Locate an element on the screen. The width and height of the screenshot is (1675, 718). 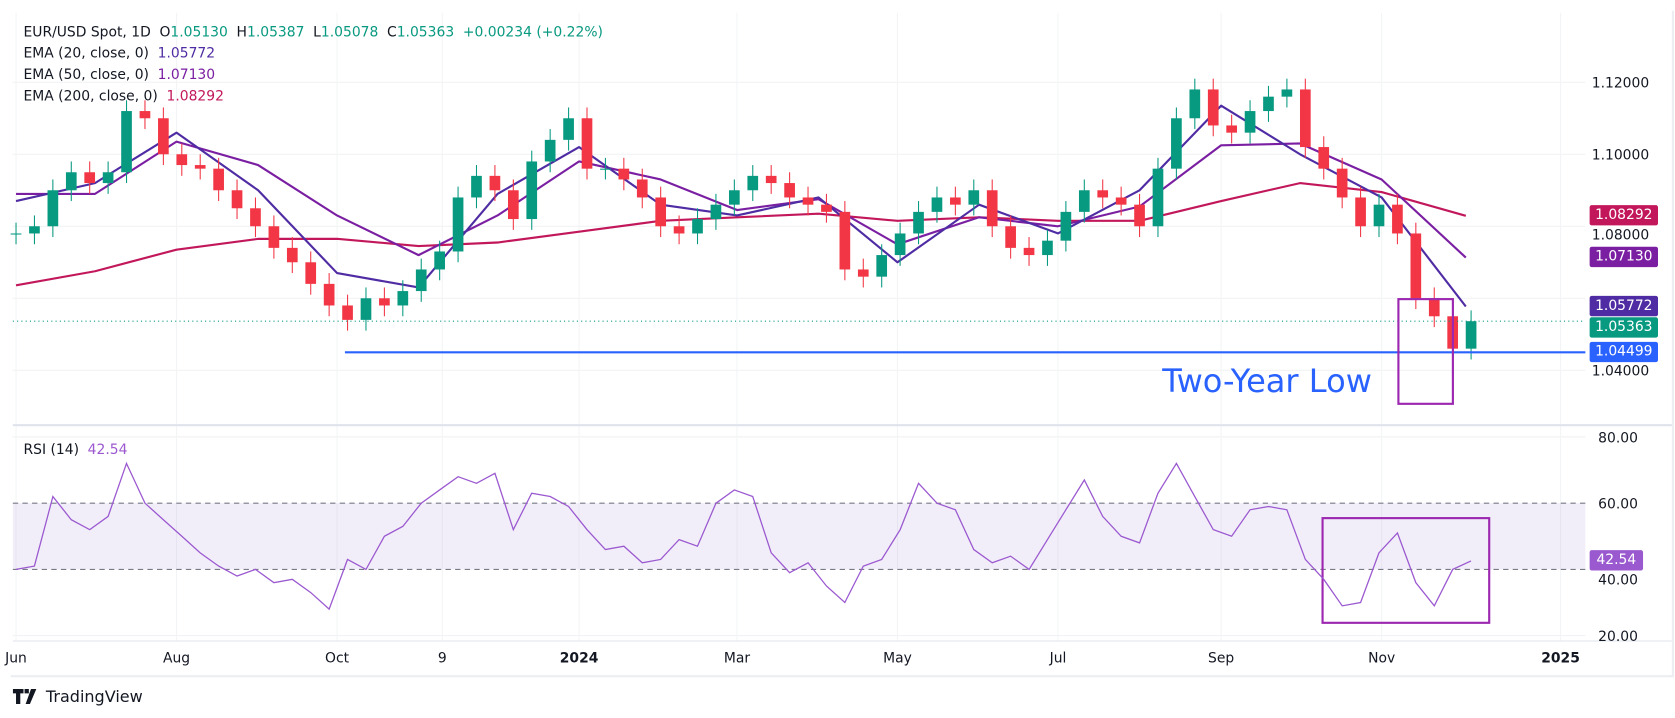
close-value: 1.05363 is located at coordinates (425, 32).